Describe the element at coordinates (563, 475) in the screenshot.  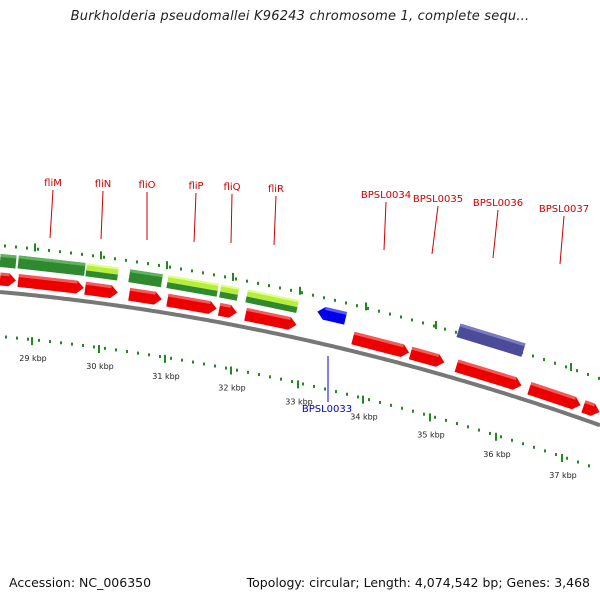
I see `kbp-label: 37 kbp` at that location.